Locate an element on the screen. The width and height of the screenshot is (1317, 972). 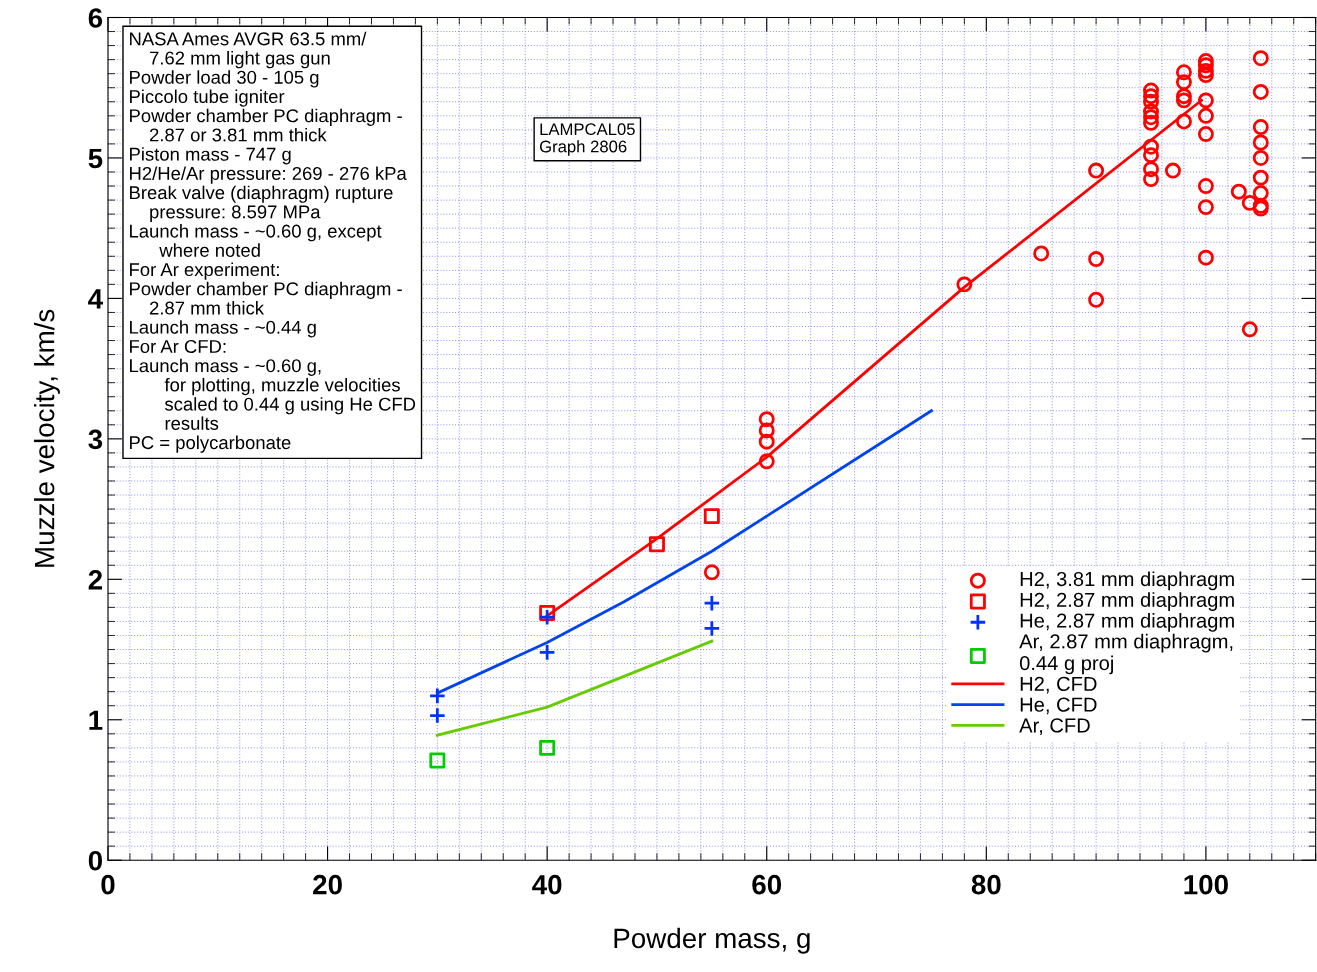
x-axis-title: Powder mass, g is located at coordinates (712, 940).